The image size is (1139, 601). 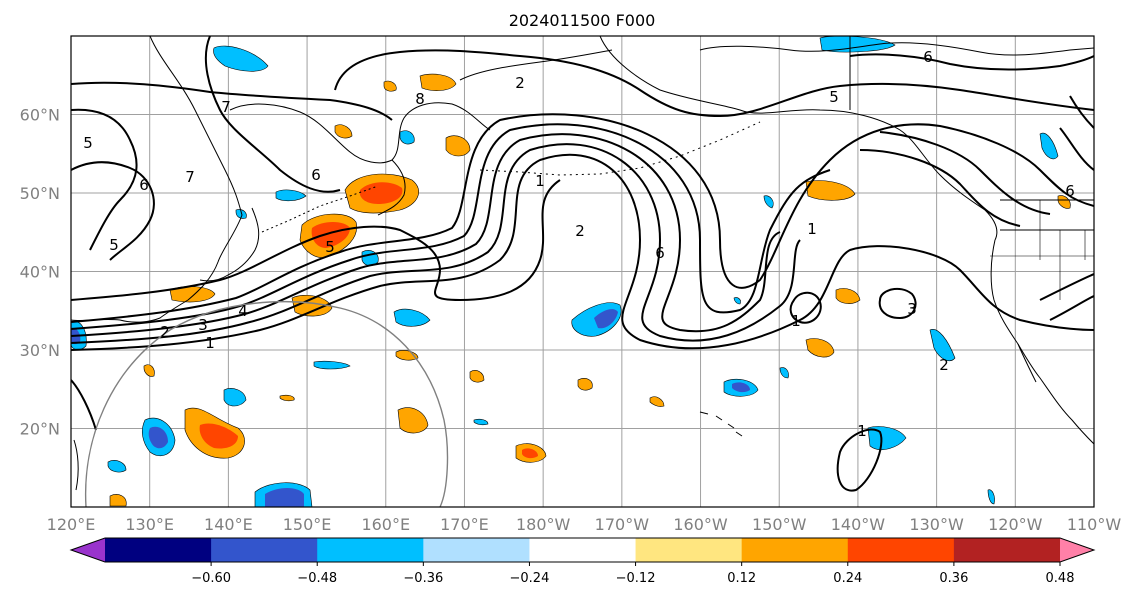 What do you see at coordinates (953, 578) in the screenshot?
I see `colorbar-tick-label: 0.36` at bounding box center [953, 578].